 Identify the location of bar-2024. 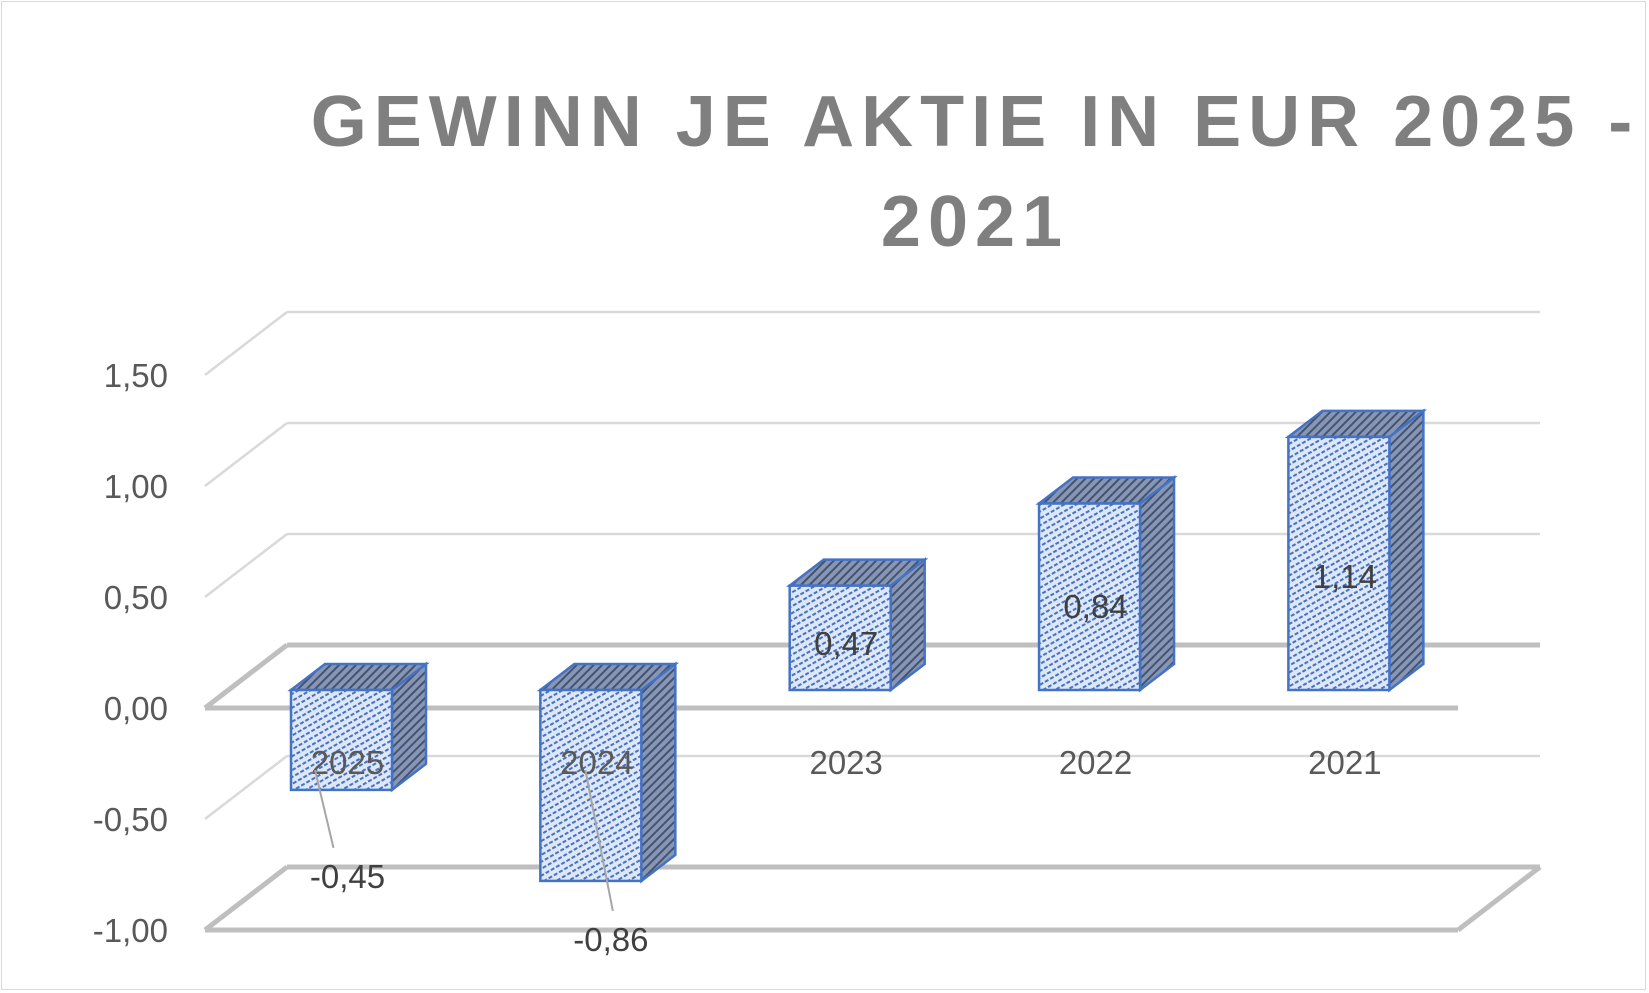
(608, 772).